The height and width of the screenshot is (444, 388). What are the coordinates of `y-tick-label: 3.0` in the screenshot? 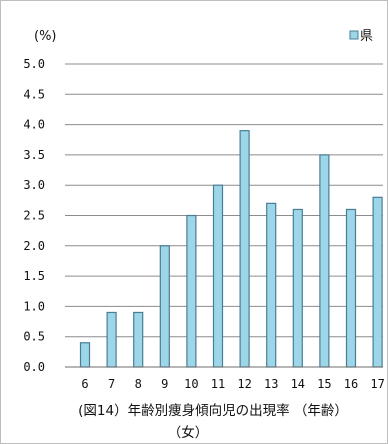 It's located at (34, 185).